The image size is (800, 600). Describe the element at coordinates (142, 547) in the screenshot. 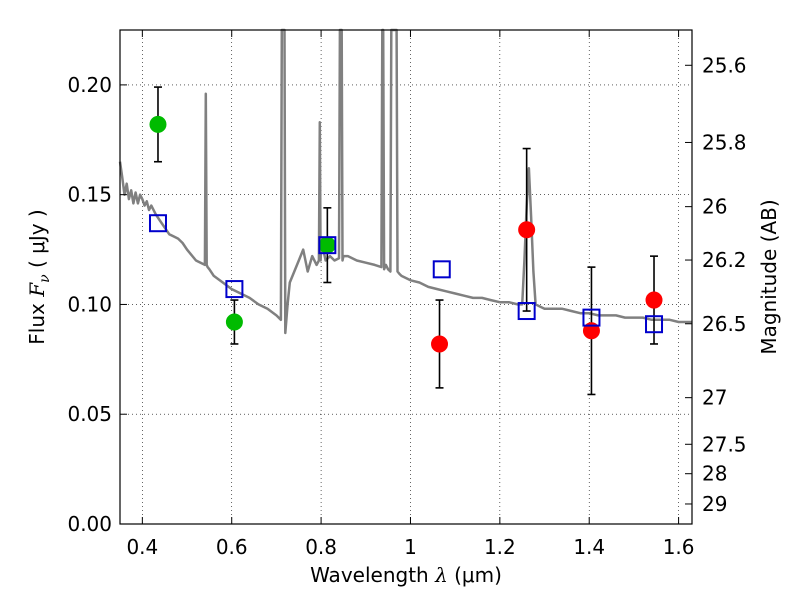

I see `x-tick-label: 0.4` at that location.